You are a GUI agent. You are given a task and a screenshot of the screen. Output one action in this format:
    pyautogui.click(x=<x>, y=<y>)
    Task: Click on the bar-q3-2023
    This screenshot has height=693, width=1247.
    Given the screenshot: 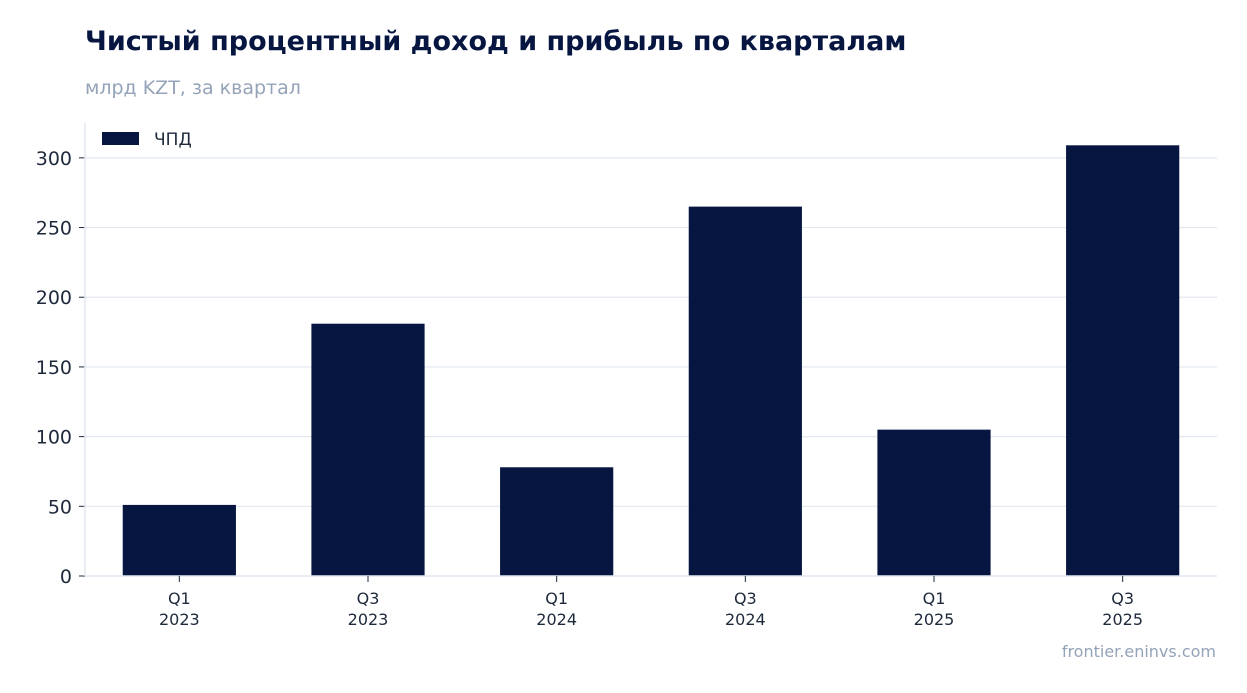 What is the action you would take?
    pyautogui.click(x=368, y=449)
    